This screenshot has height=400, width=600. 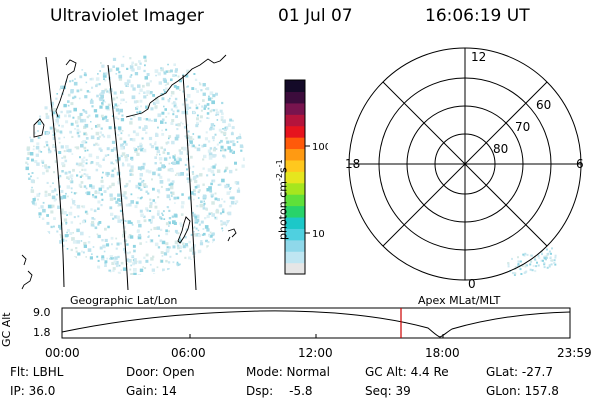 I want to click on timeline-xtick-label: 00:00, so click(x=62, y=353).